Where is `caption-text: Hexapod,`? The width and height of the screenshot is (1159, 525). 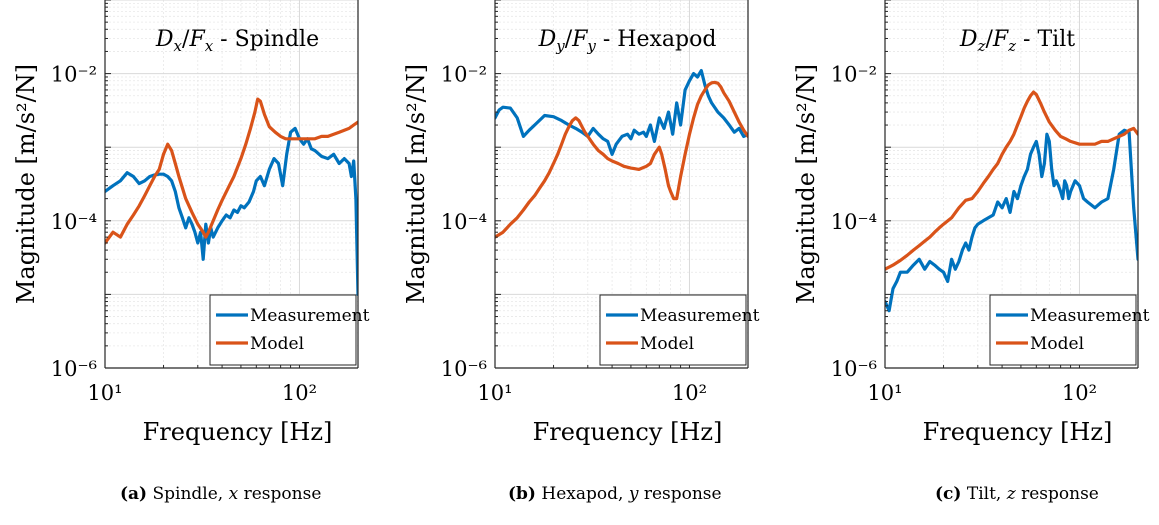
caption-text: Hexapod, is located at coordinates (582, 494).